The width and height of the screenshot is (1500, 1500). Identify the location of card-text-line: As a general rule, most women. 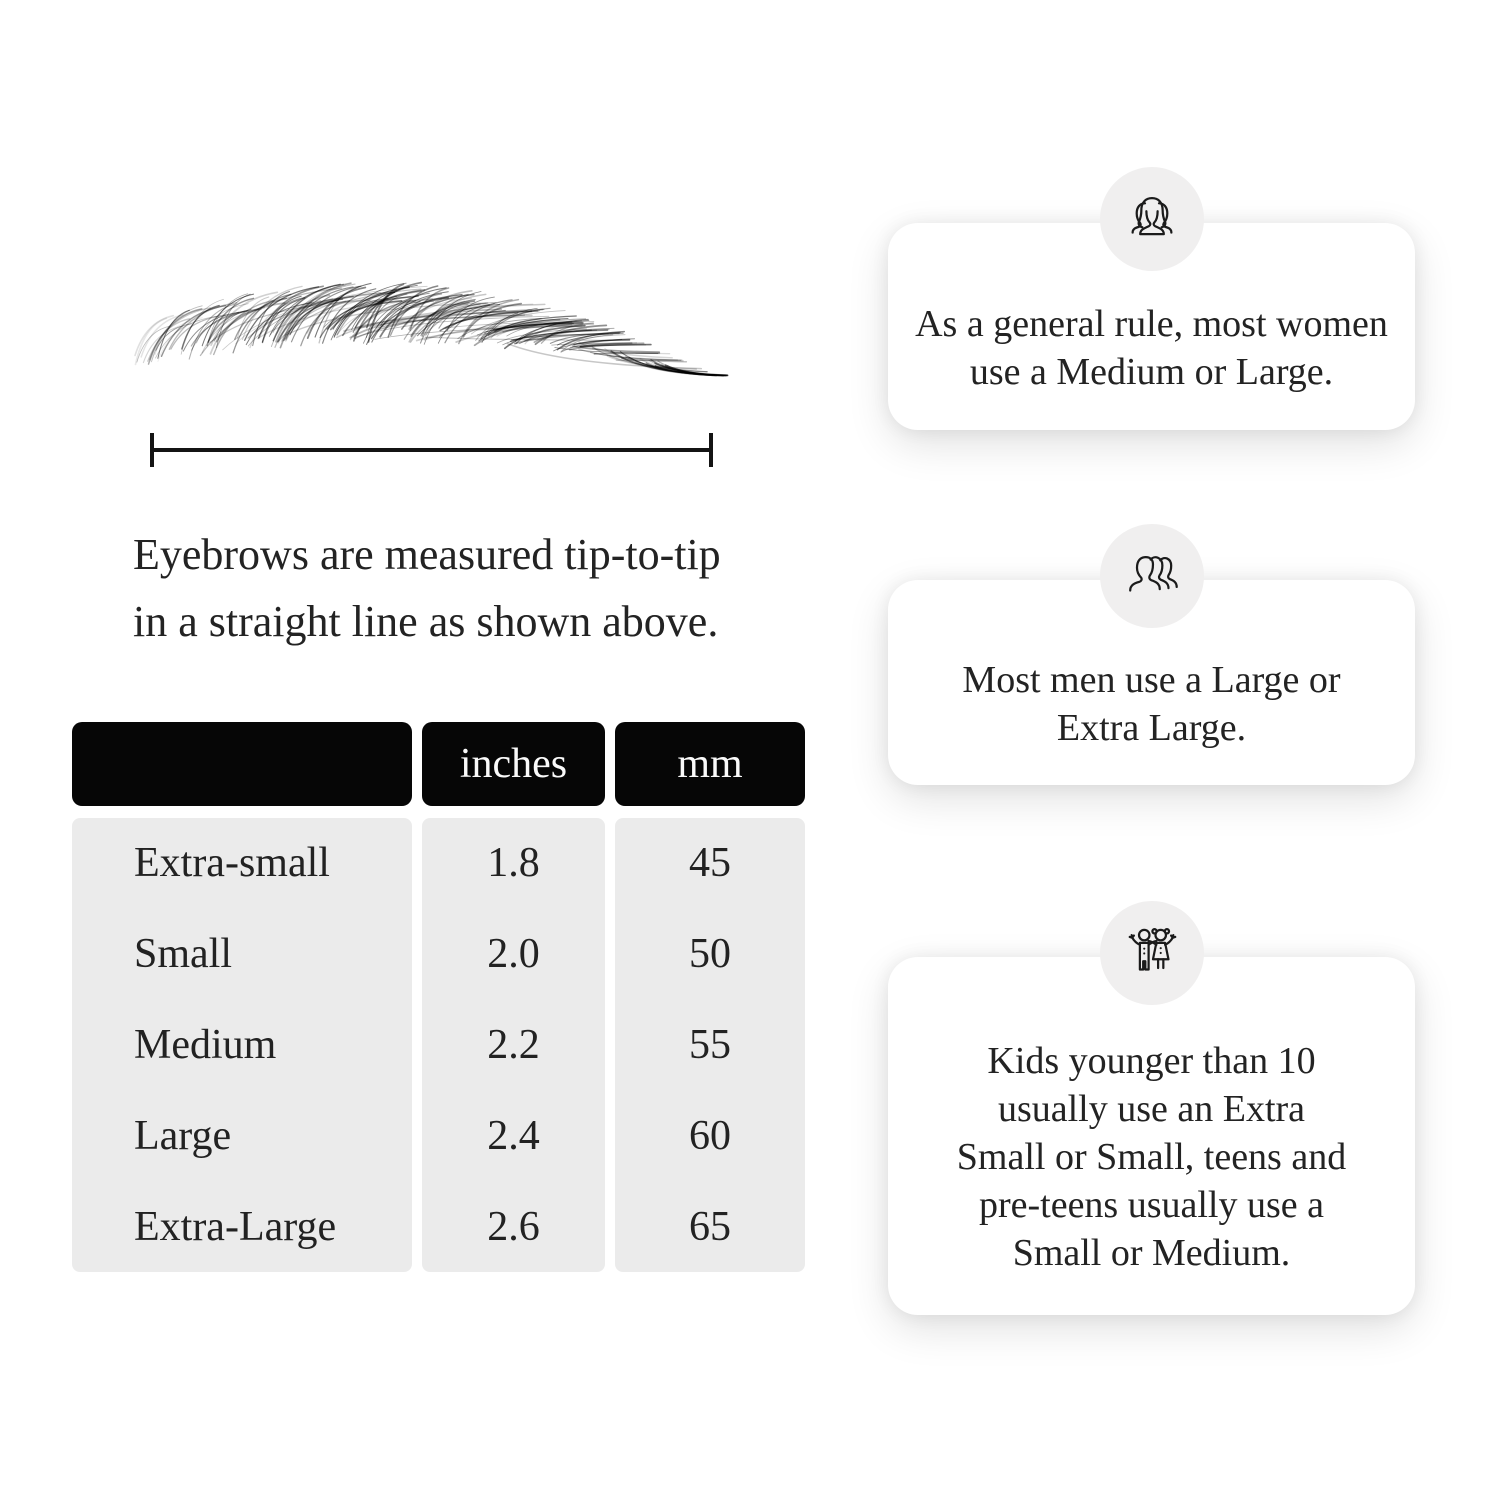
(1151, 323).